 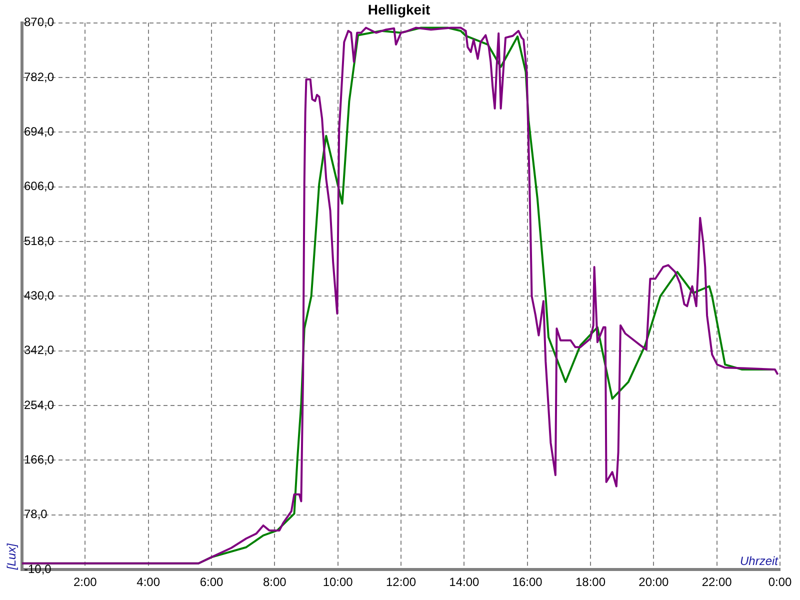 I want to click on y-tick-label: 870,0, so click(x=39, y=22).